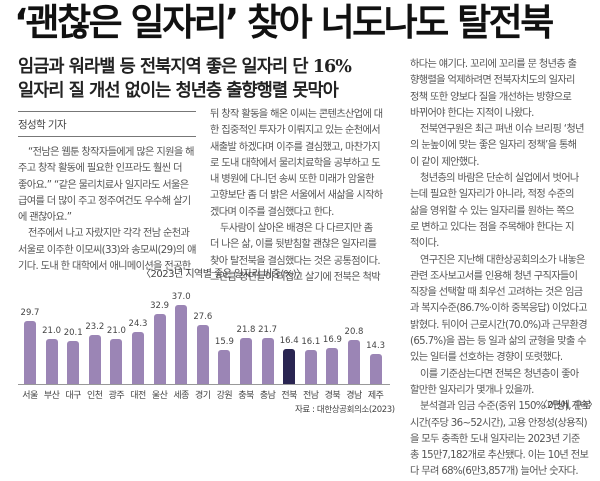 Image resolution: width=600 pixels, height=481 pixels. Describe the element at coordinates (354, 331) in the screenshot. I see `bar-value-label: 20.8` at that location.